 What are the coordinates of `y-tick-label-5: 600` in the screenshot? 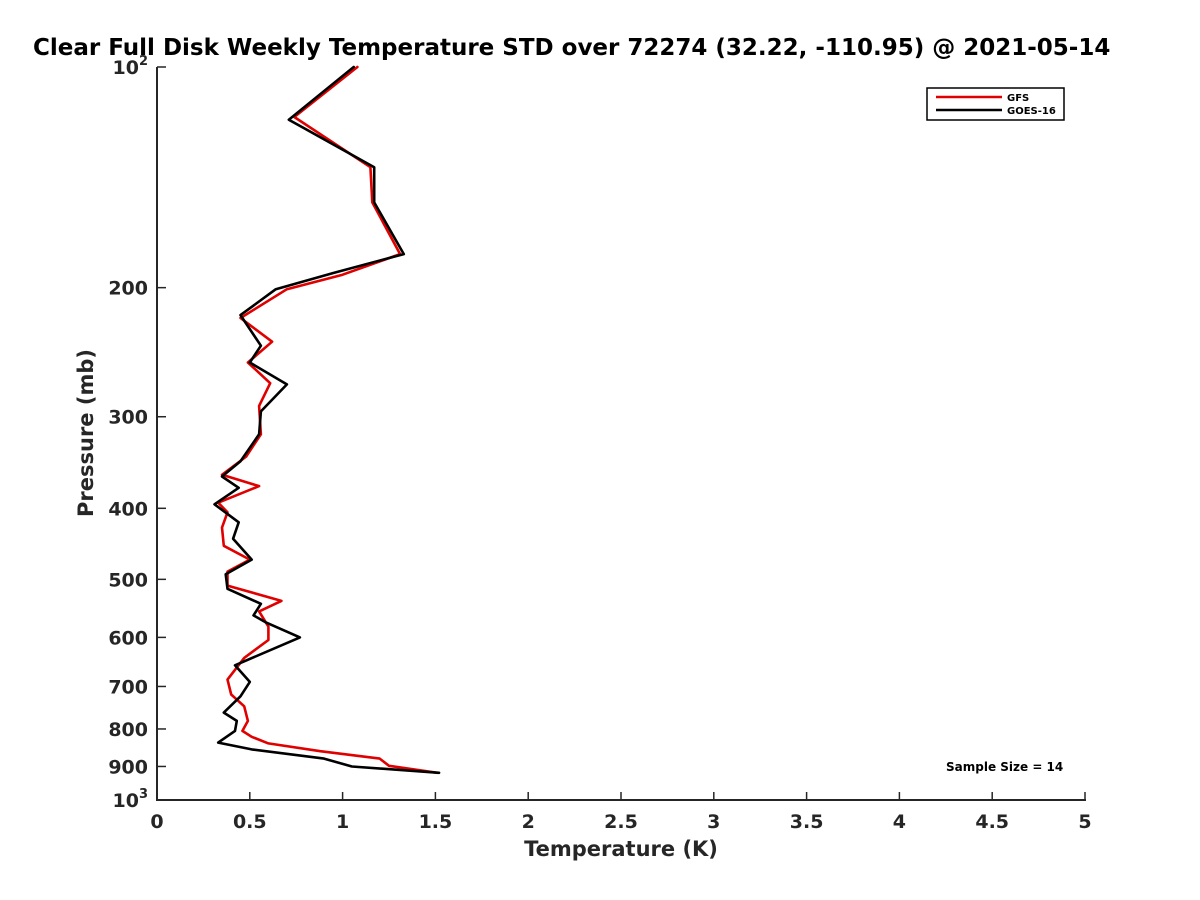 It's located at (128, 638).